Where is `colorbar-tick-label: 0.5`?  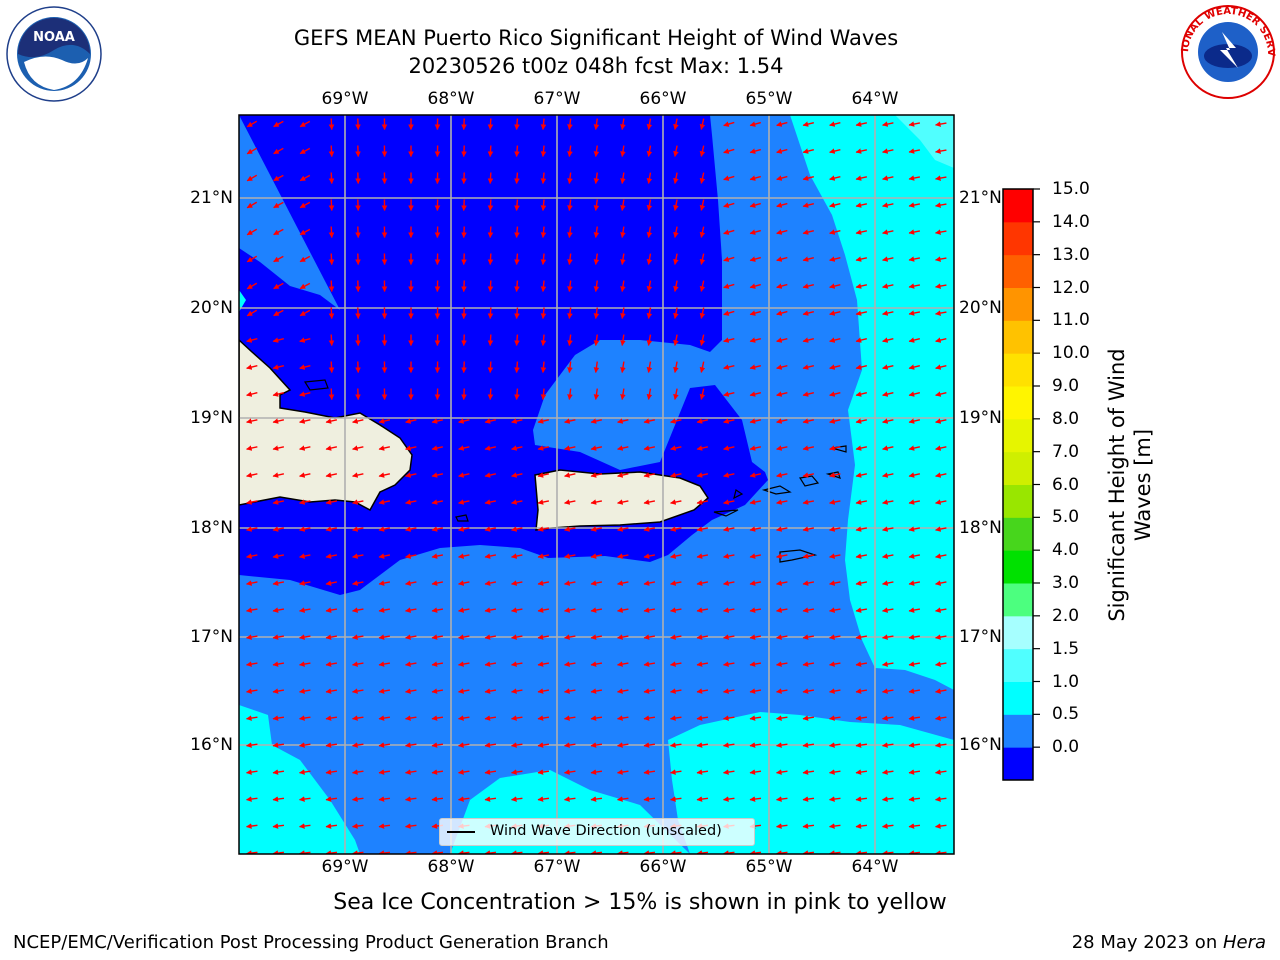
colorbar-tick-label: 0.5 is located at coordinates (1066, 714).